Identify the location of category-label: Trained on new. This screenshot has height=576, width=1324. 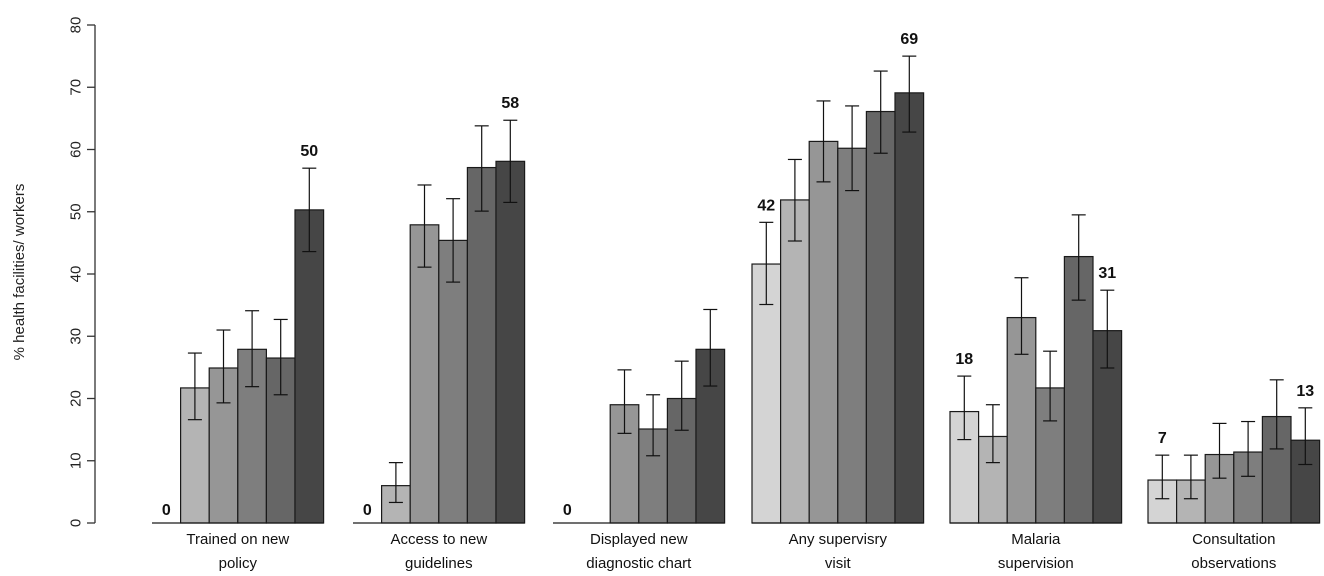
(237, 539).